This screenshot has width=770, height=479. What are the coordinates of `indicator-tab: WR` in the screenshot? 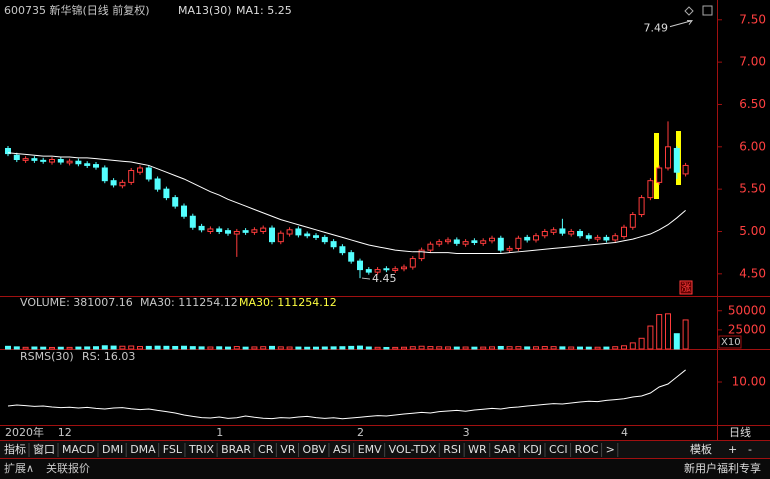 It's located at (477, 449).